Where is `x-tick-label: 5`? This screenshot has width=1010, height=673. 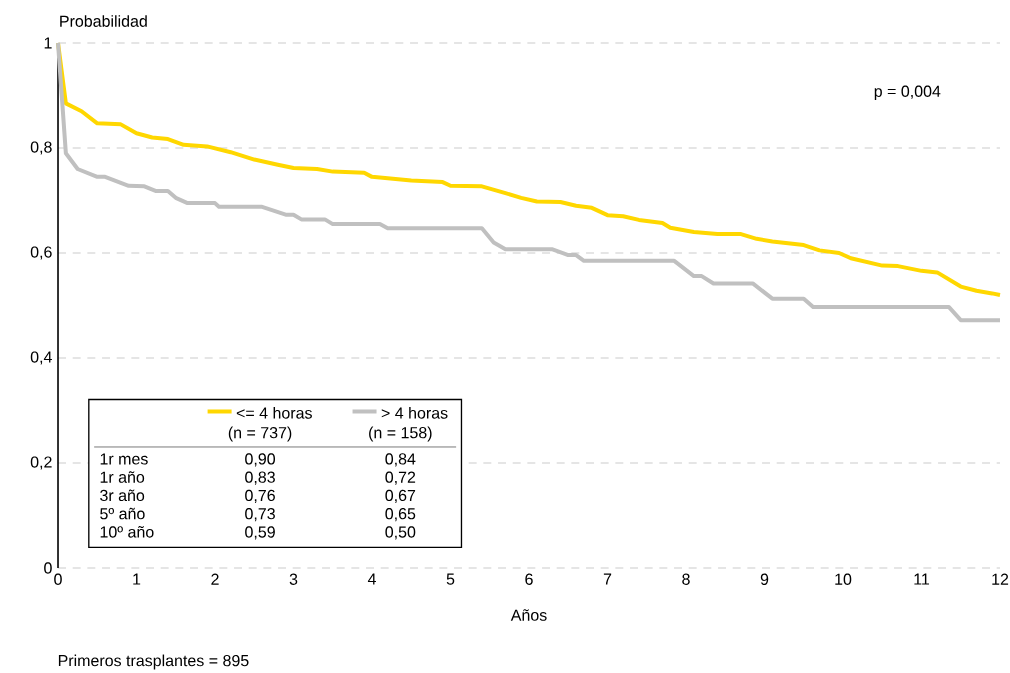 x-tick-label: 5 is located at coordinates (450, 579).